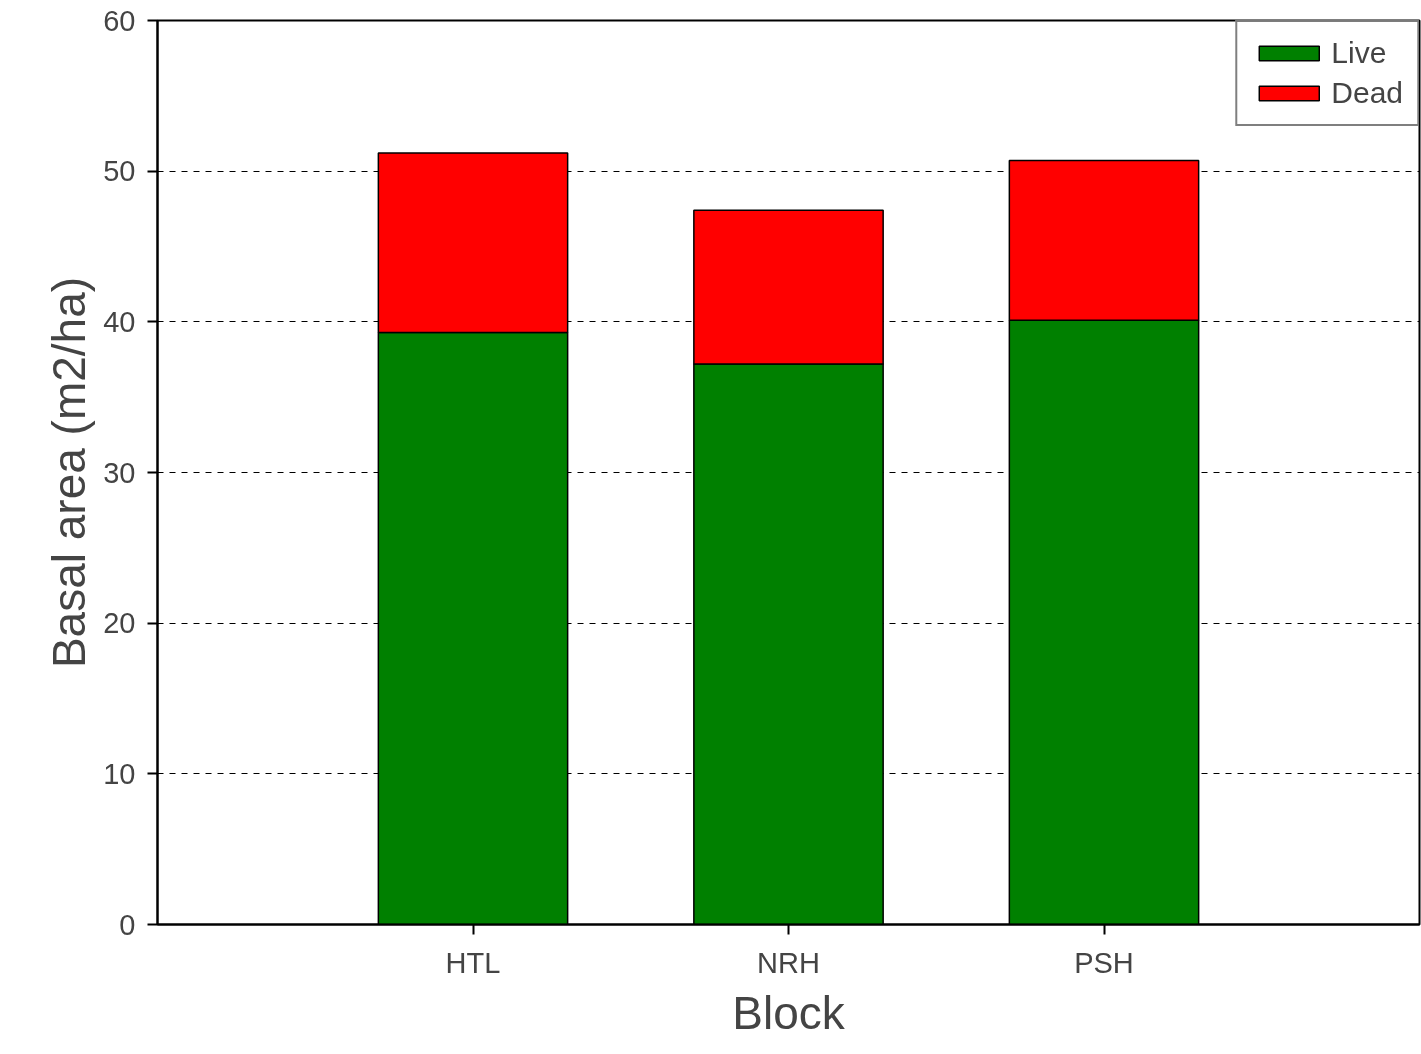 The width and height of the screenshot is (1421, 1054). What do you see at coordinates (119, 20) in the screenshot?
I see `y-tick-label: 60` at bounding box center [119, 20].